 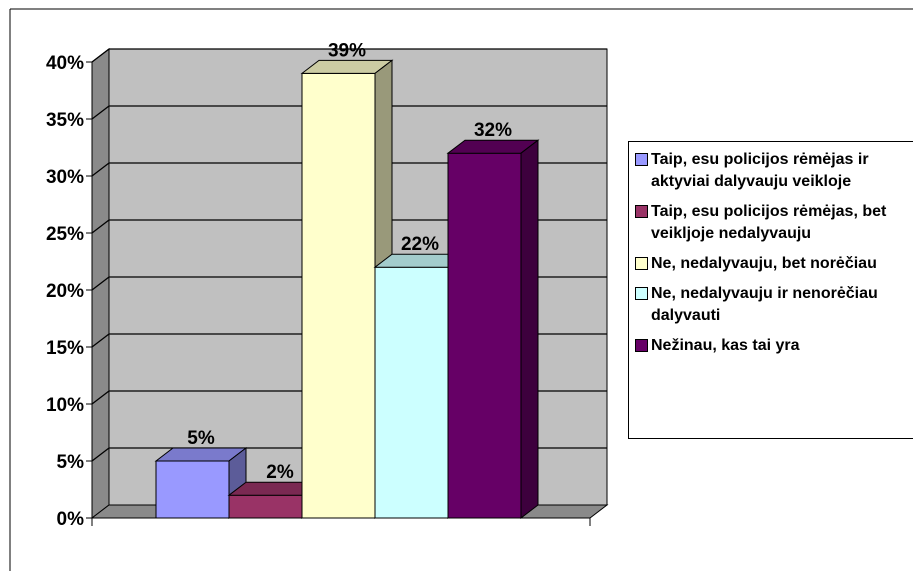 What do you see at coordinates (65, 120) in the screenshot?
I see `y-tick-label: 35%` at bounding box center [65, 120].